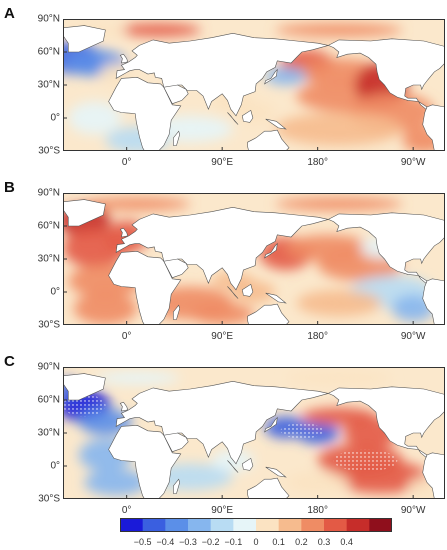 This screenshot has height=550, width=447. Describe the element at coordinates (188, 542) in the screenshot. I see `colorbar-tick-label: −0.3` at that location.